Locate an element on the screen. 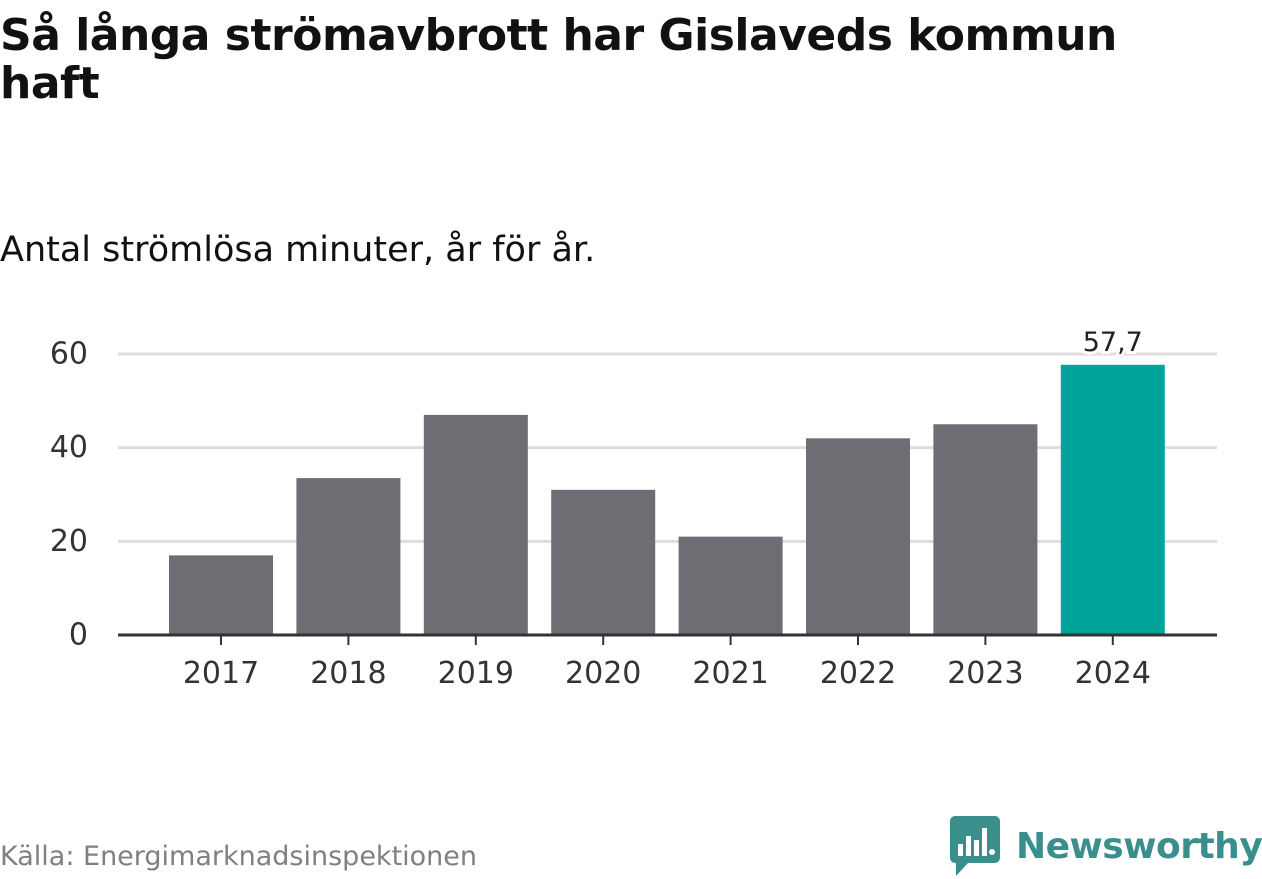 The height and width of the screenshot is (879, 1262). data-label-2024: 57,7 is located at coordinates (1113, 342).